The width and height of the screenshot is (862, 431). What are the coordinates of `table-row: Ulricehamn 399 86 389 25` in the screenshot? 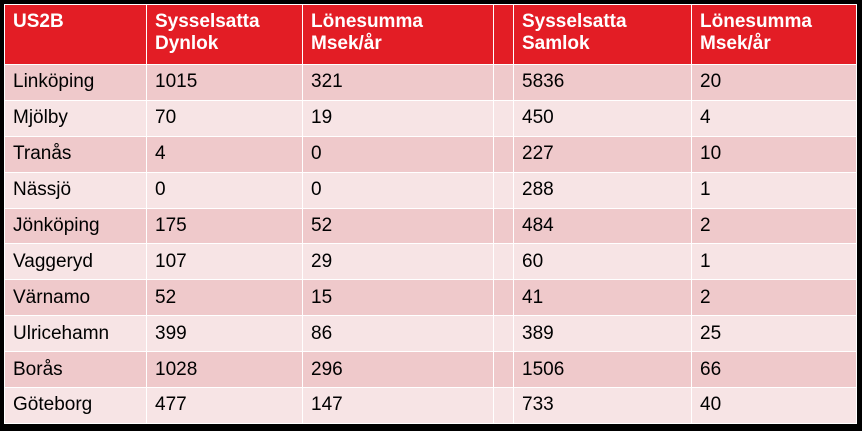 It's located at (430, 334).